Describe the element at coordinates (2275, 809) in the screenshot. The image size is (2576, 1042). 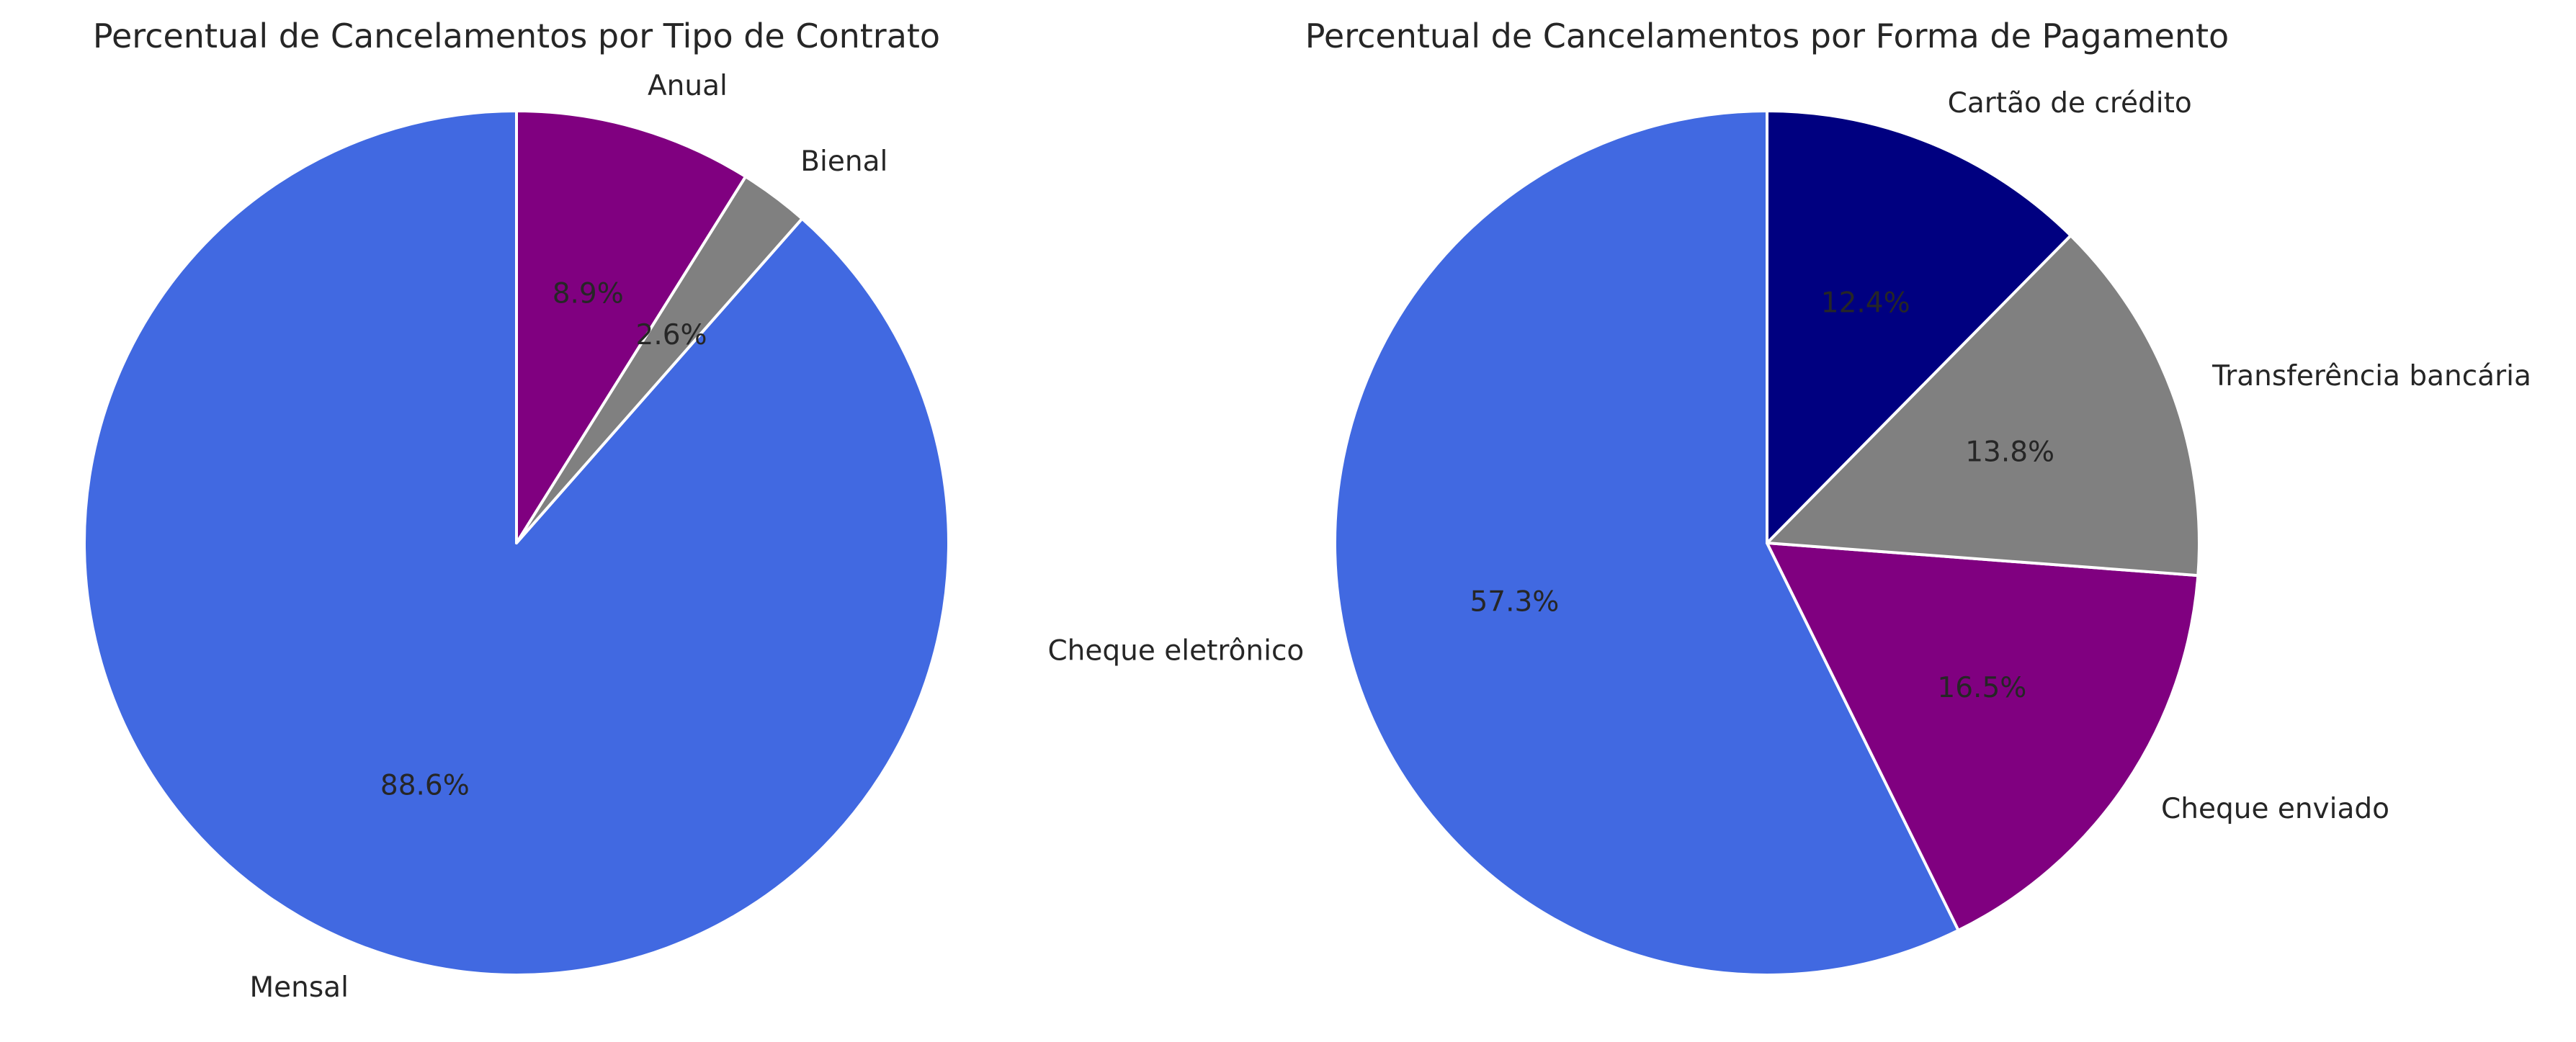
I see `slice-label-cheque-enviado: Cheque enviado` at that location.